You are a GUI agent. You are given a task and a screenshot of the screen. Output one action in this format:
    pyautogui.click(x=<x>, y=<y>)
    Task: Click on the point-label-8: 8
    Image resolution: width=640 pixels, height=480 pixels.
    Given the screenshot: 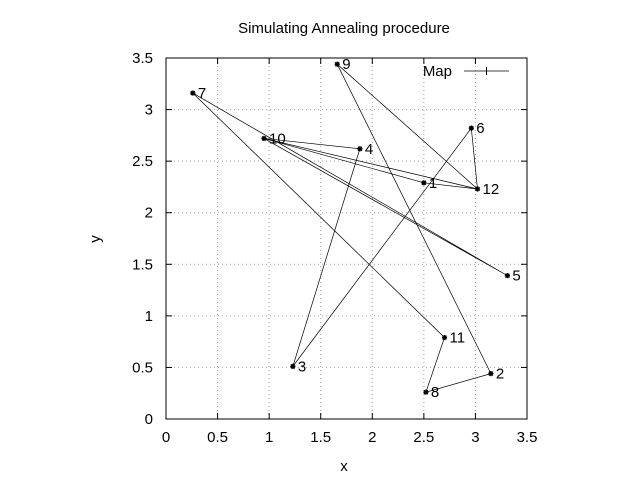 What is the action you would take?
    pyautogui.click(x=435, y=392)
    